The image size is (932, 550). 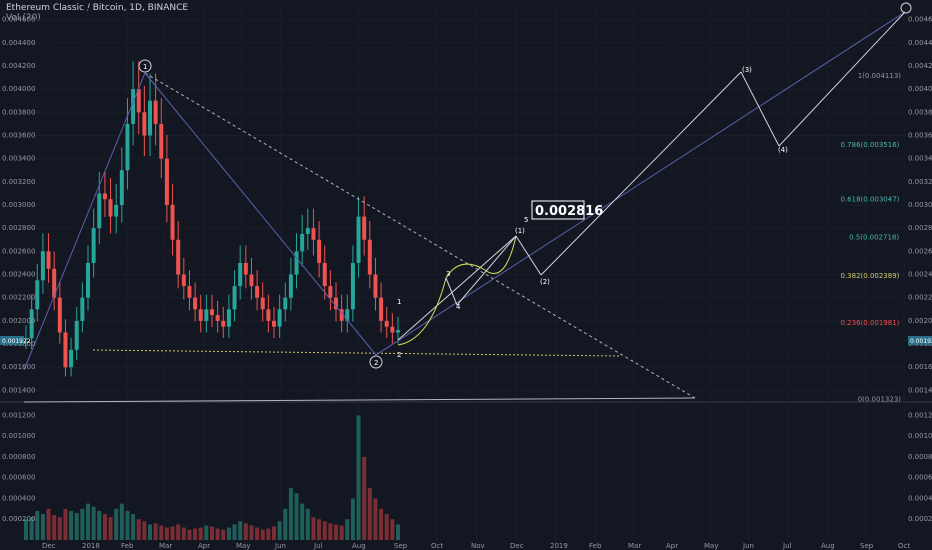 I want to click on wave-2-marker, so click(x=376, y=362).